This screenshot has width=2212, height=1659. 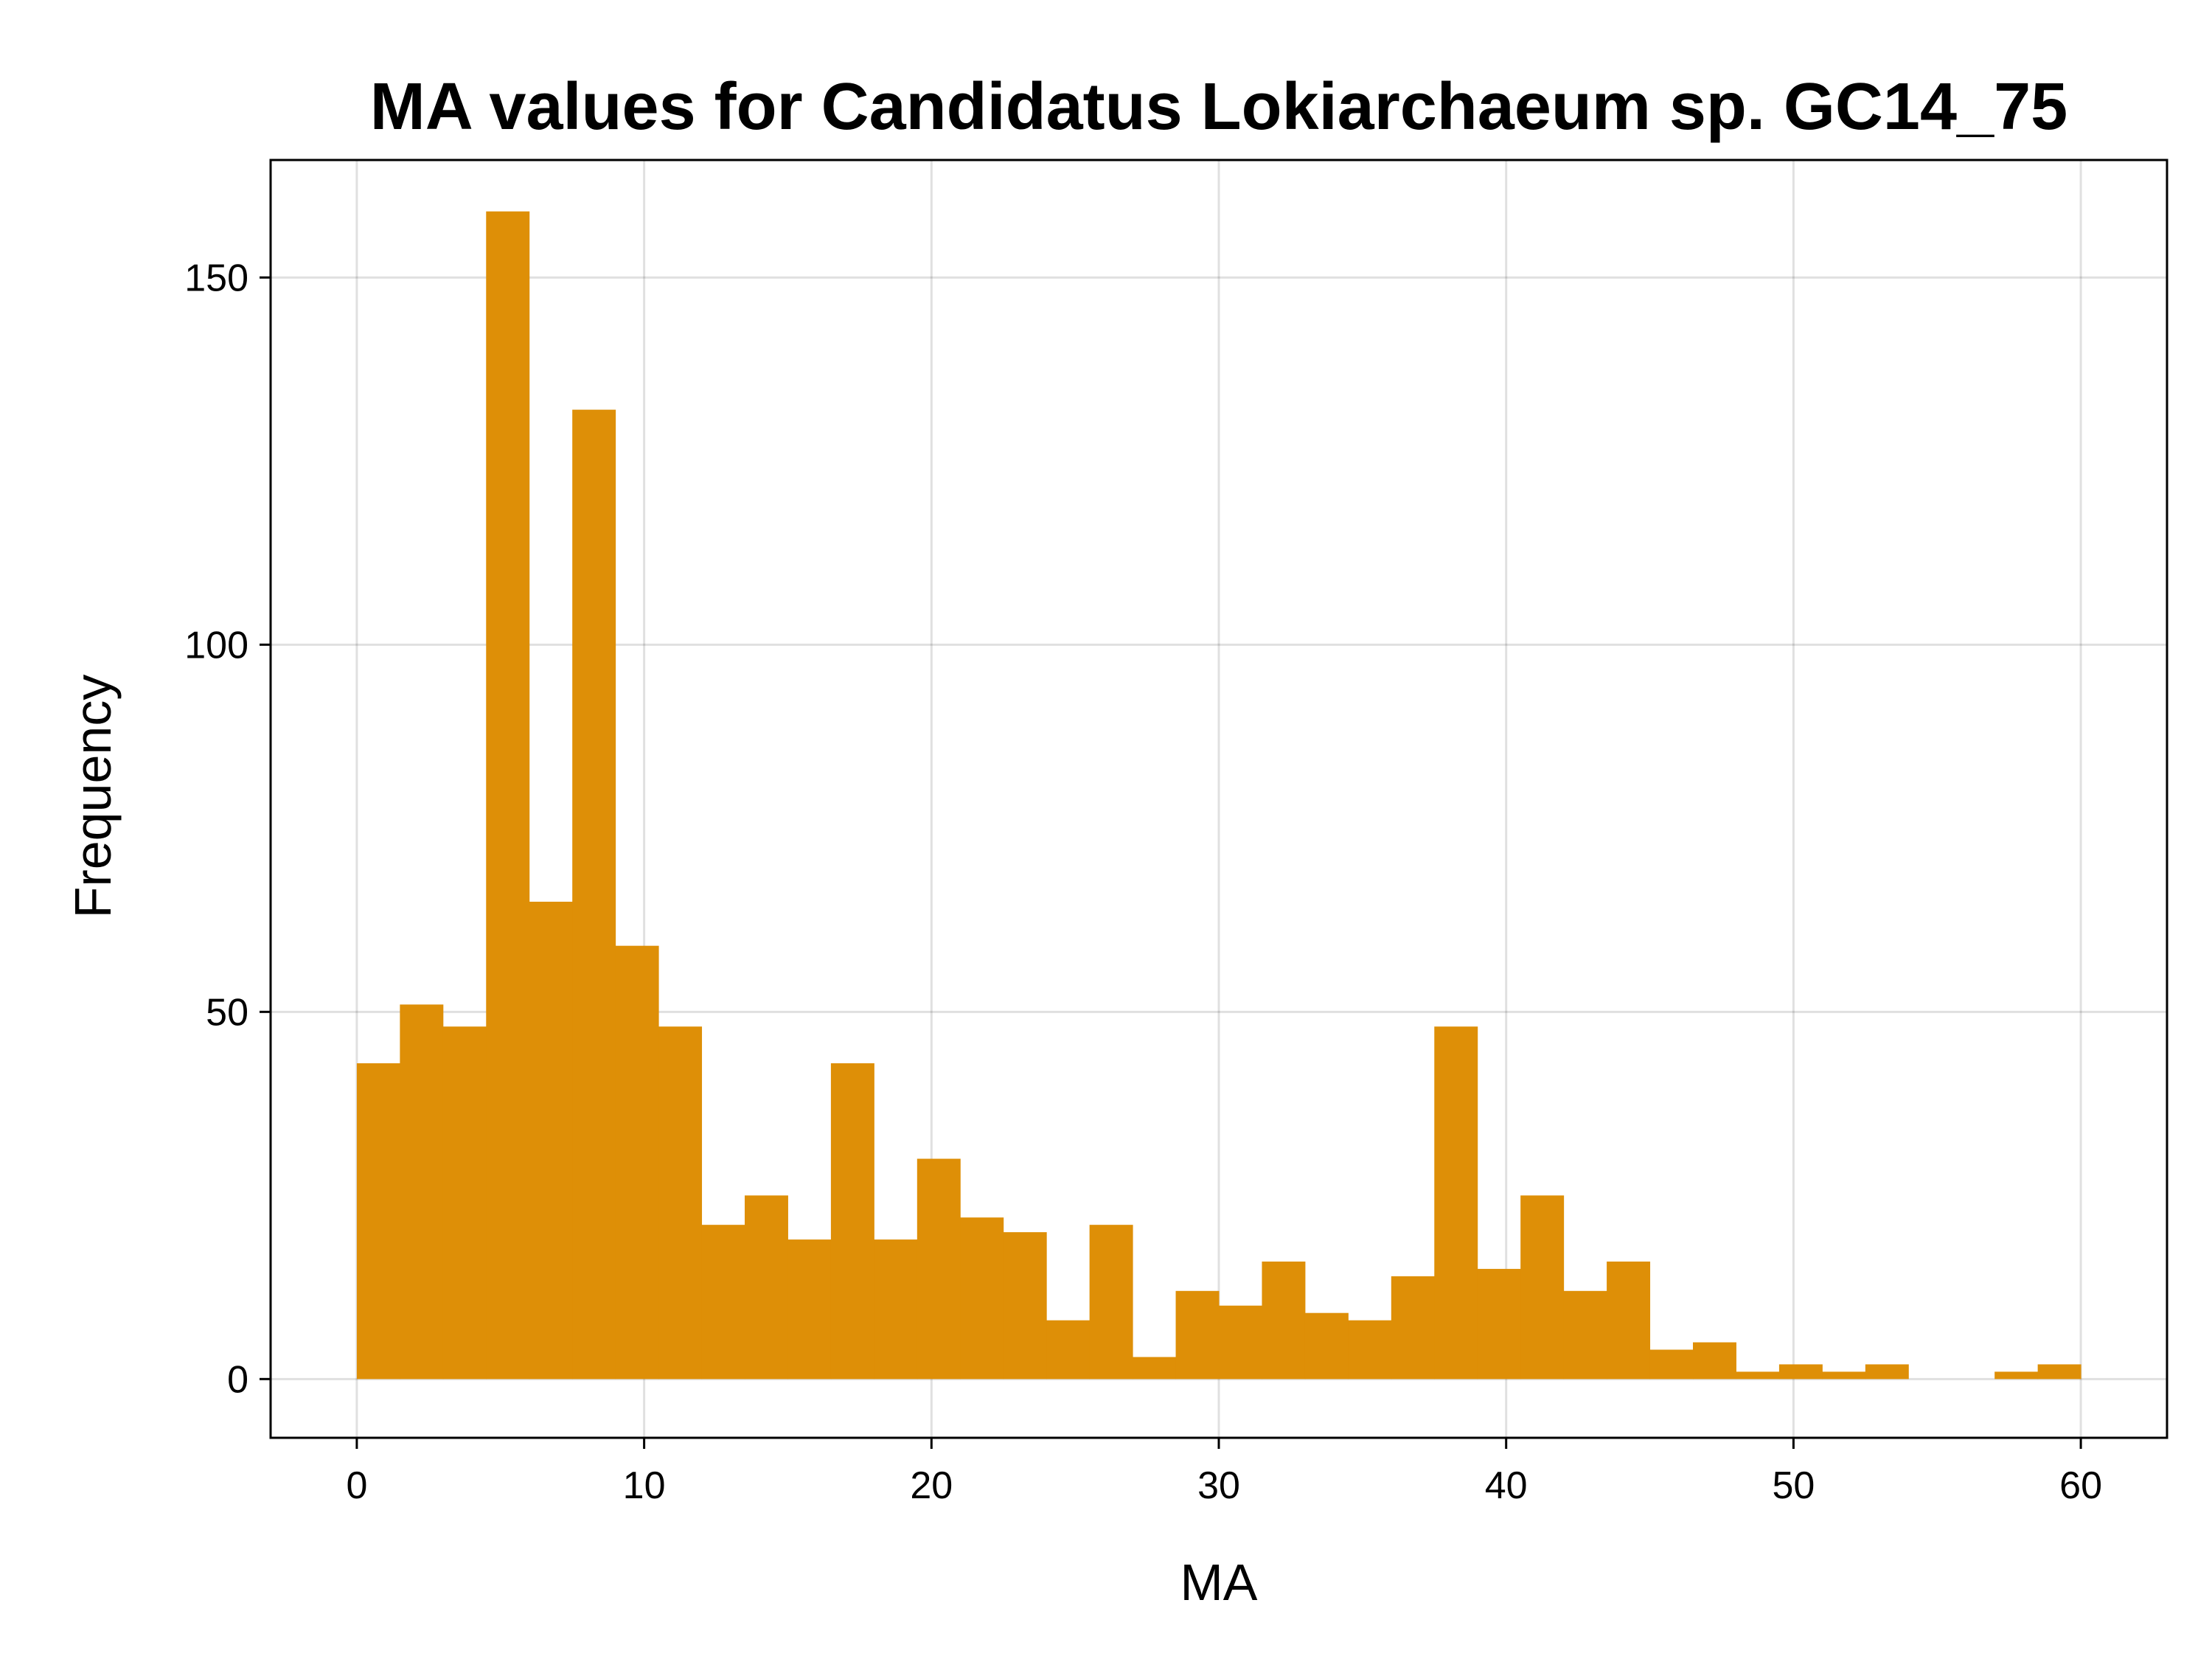 What do you see at coordinates (237, 1379) in the screenshot?
I see `y-tick-label: 0` at bounding box center [237, 1379].